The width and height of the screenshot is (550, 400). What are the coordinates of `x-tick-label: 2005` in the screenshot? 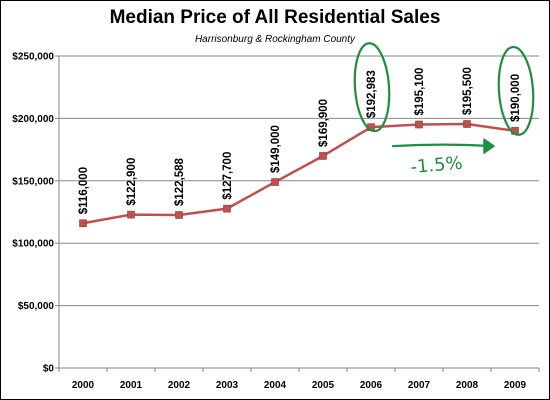 It's located at (323, 385).